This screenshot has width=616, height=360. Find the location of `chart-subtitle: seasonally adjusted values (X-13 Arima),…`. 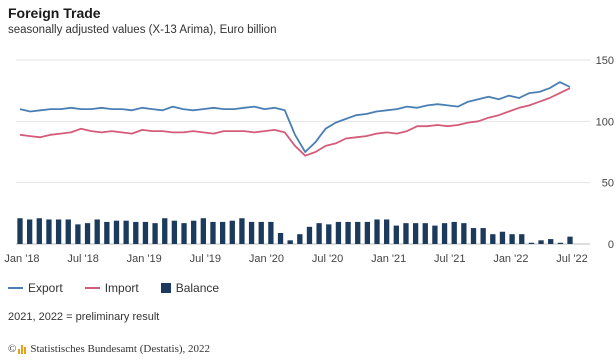

chart-subtitle: seasonally adjusted values (X-13 Arima),… is located at coordinates (142, 30).